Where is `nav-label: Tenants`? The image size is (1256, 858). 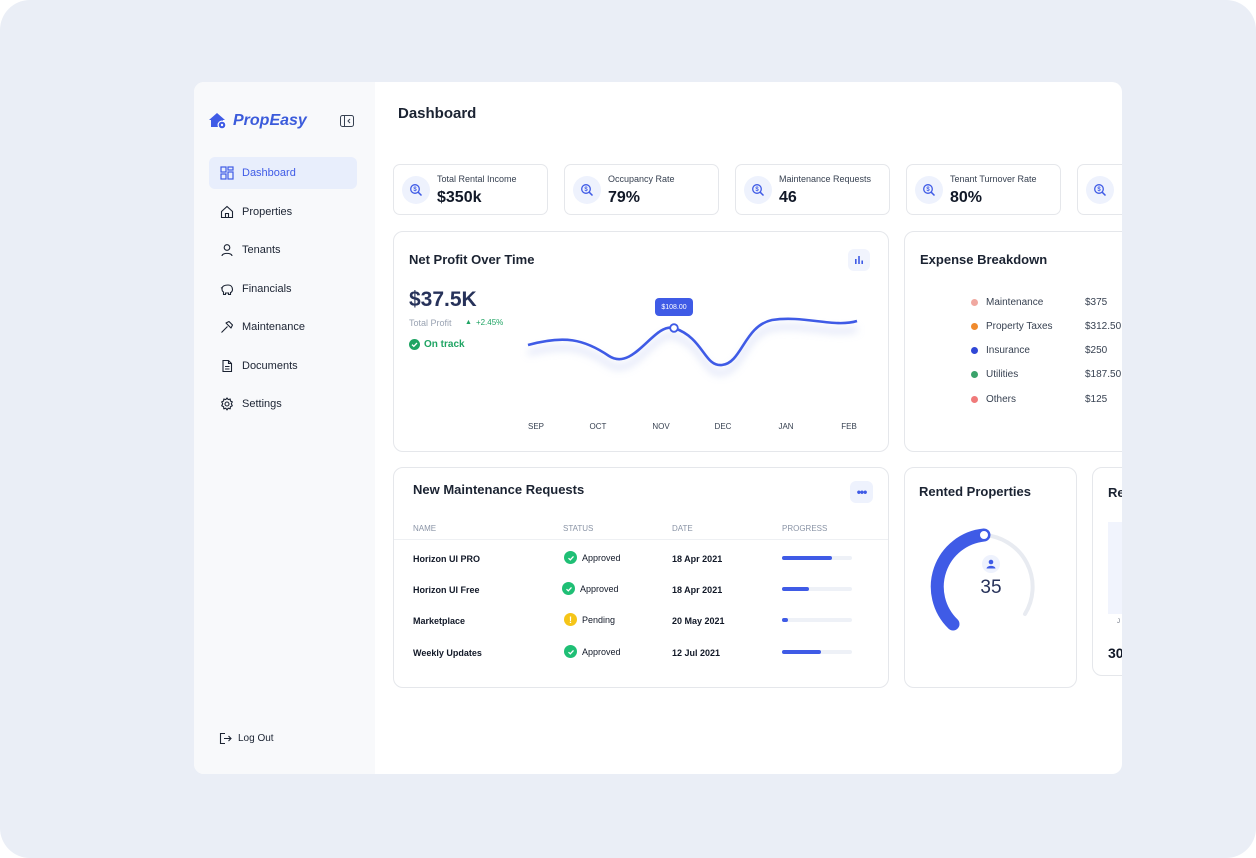
nav-label: Tenants is located at coordinates (261, 250).